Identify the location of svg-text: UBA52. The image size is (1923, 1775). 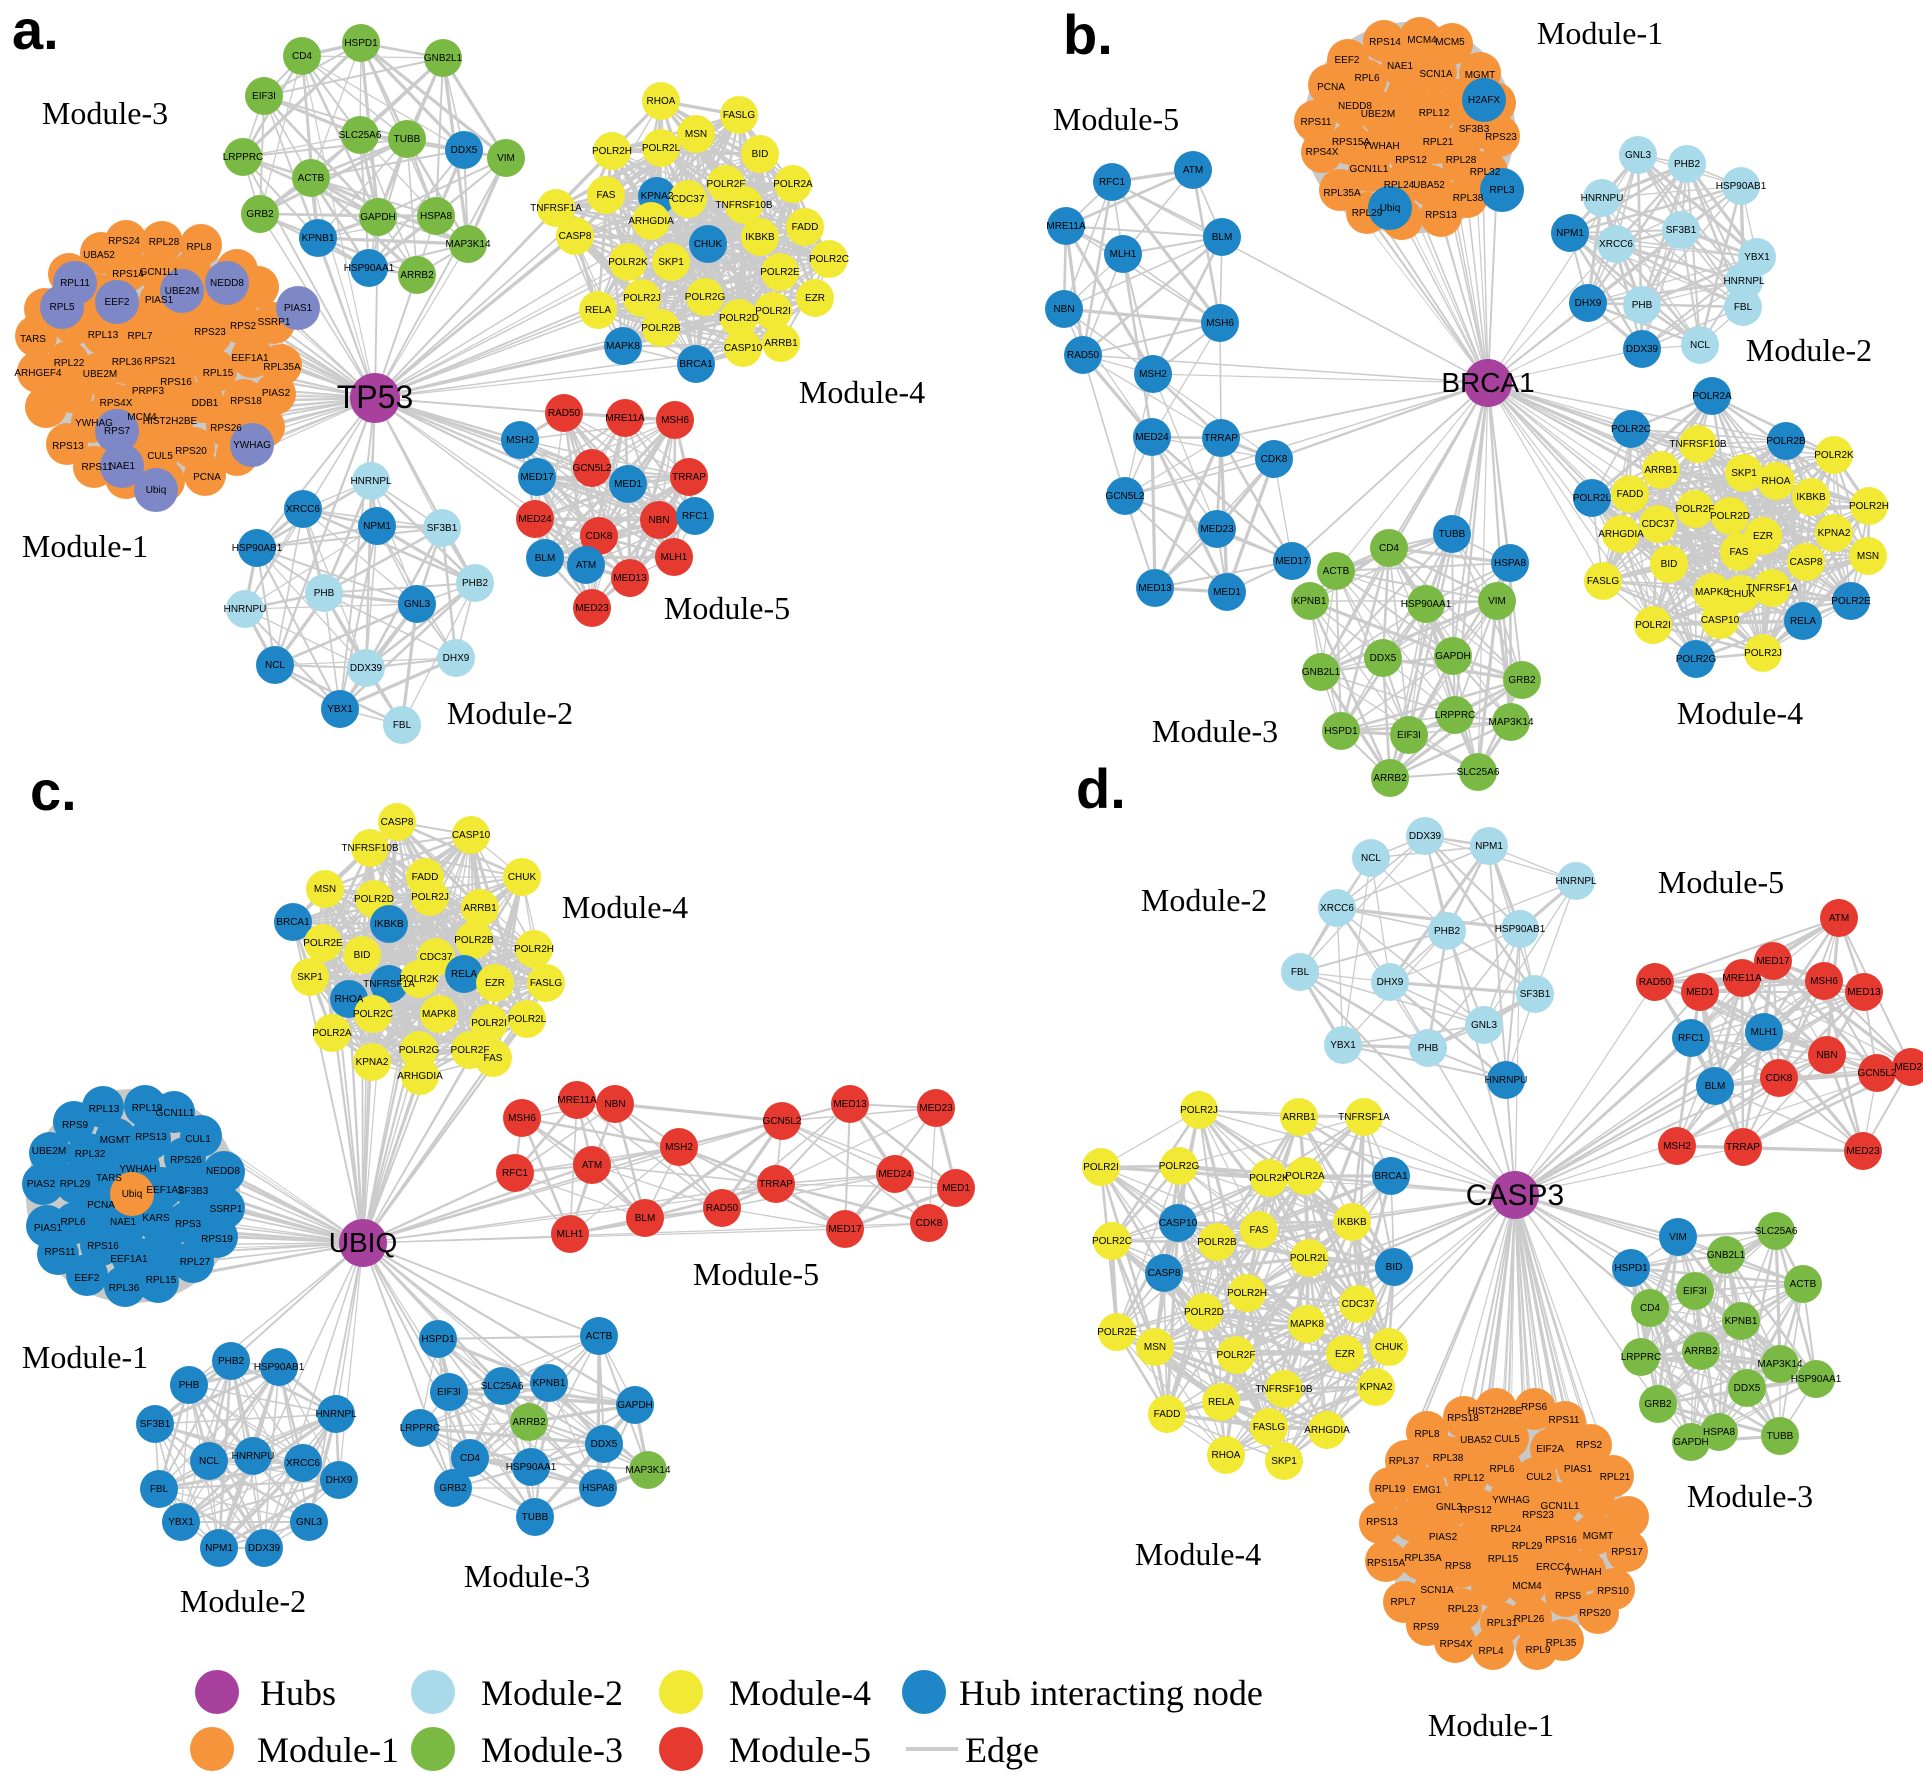
(99, 255).